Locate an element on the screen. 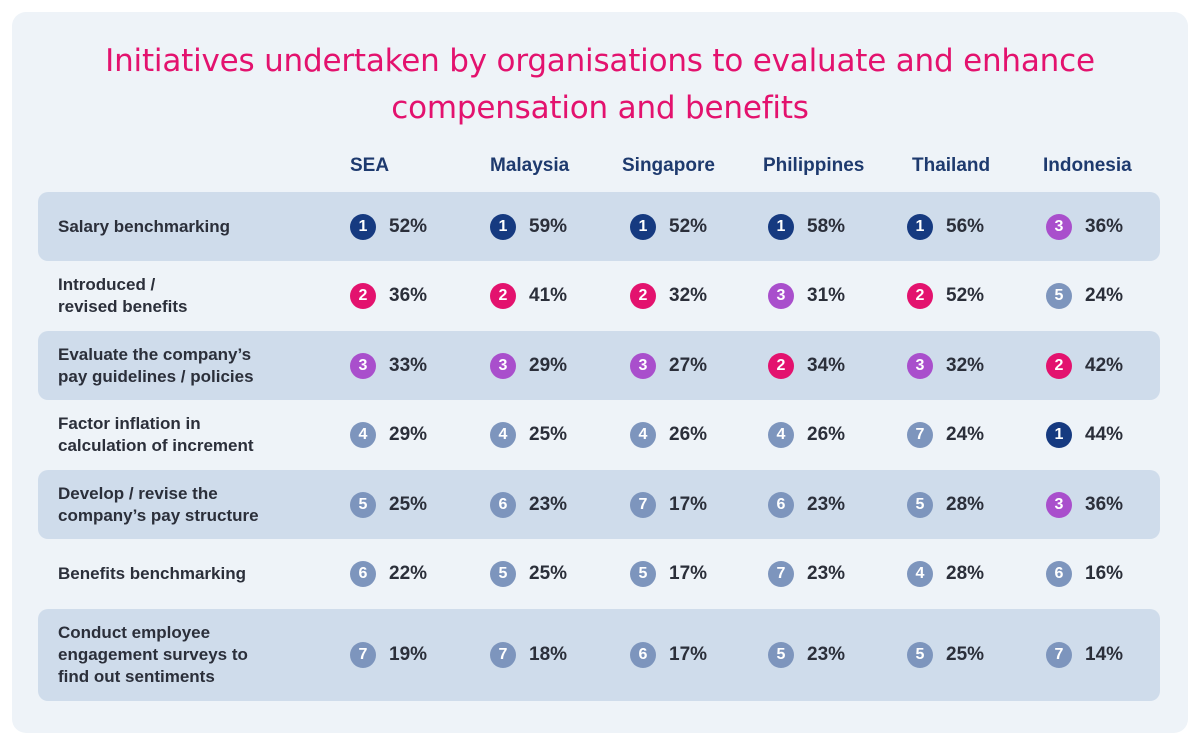 This screenshot has width=1200, height=745. percent-value: 44% is located at coordinates (1104, 434).